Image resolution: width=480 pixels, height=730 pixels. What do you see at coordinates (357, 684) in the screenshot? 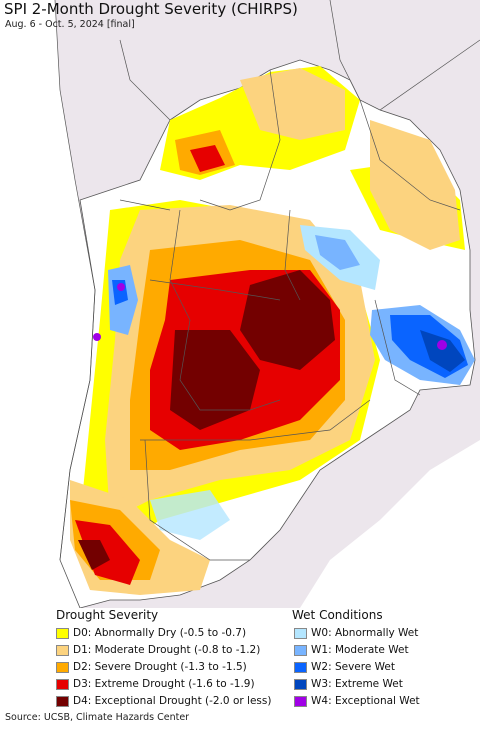
I see `legend-label-w3: W3: Extreme Wet` at bounding box center [357, 684].